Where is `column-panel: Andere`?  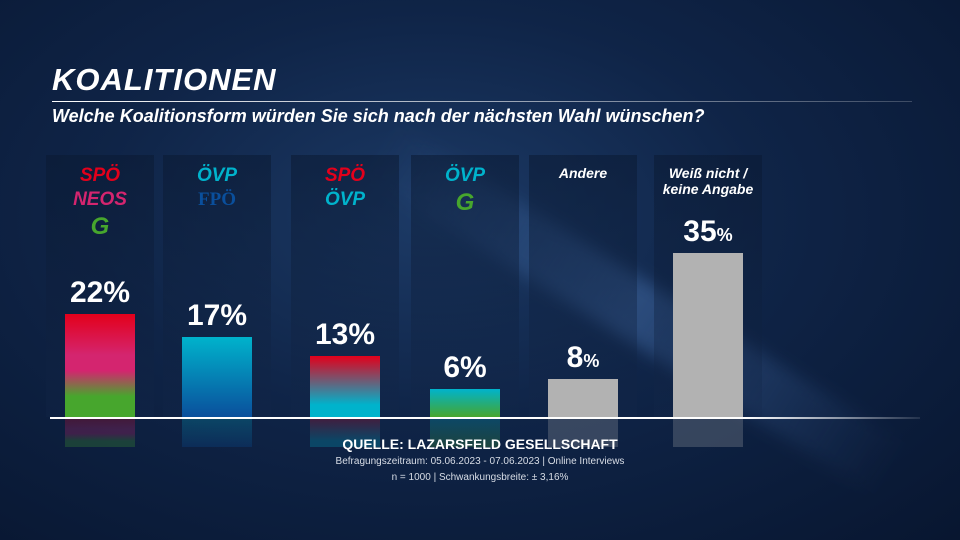
column-panel: Andere is located at coordinates (583, 286).